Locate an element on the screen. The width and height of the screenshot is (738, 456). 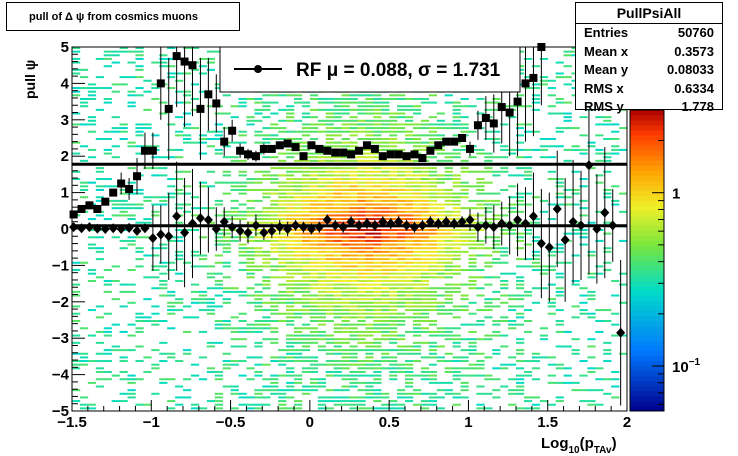
chart-legend: RF μ = 0.088, σ = 1.731 is located at coordinates (370, 69).